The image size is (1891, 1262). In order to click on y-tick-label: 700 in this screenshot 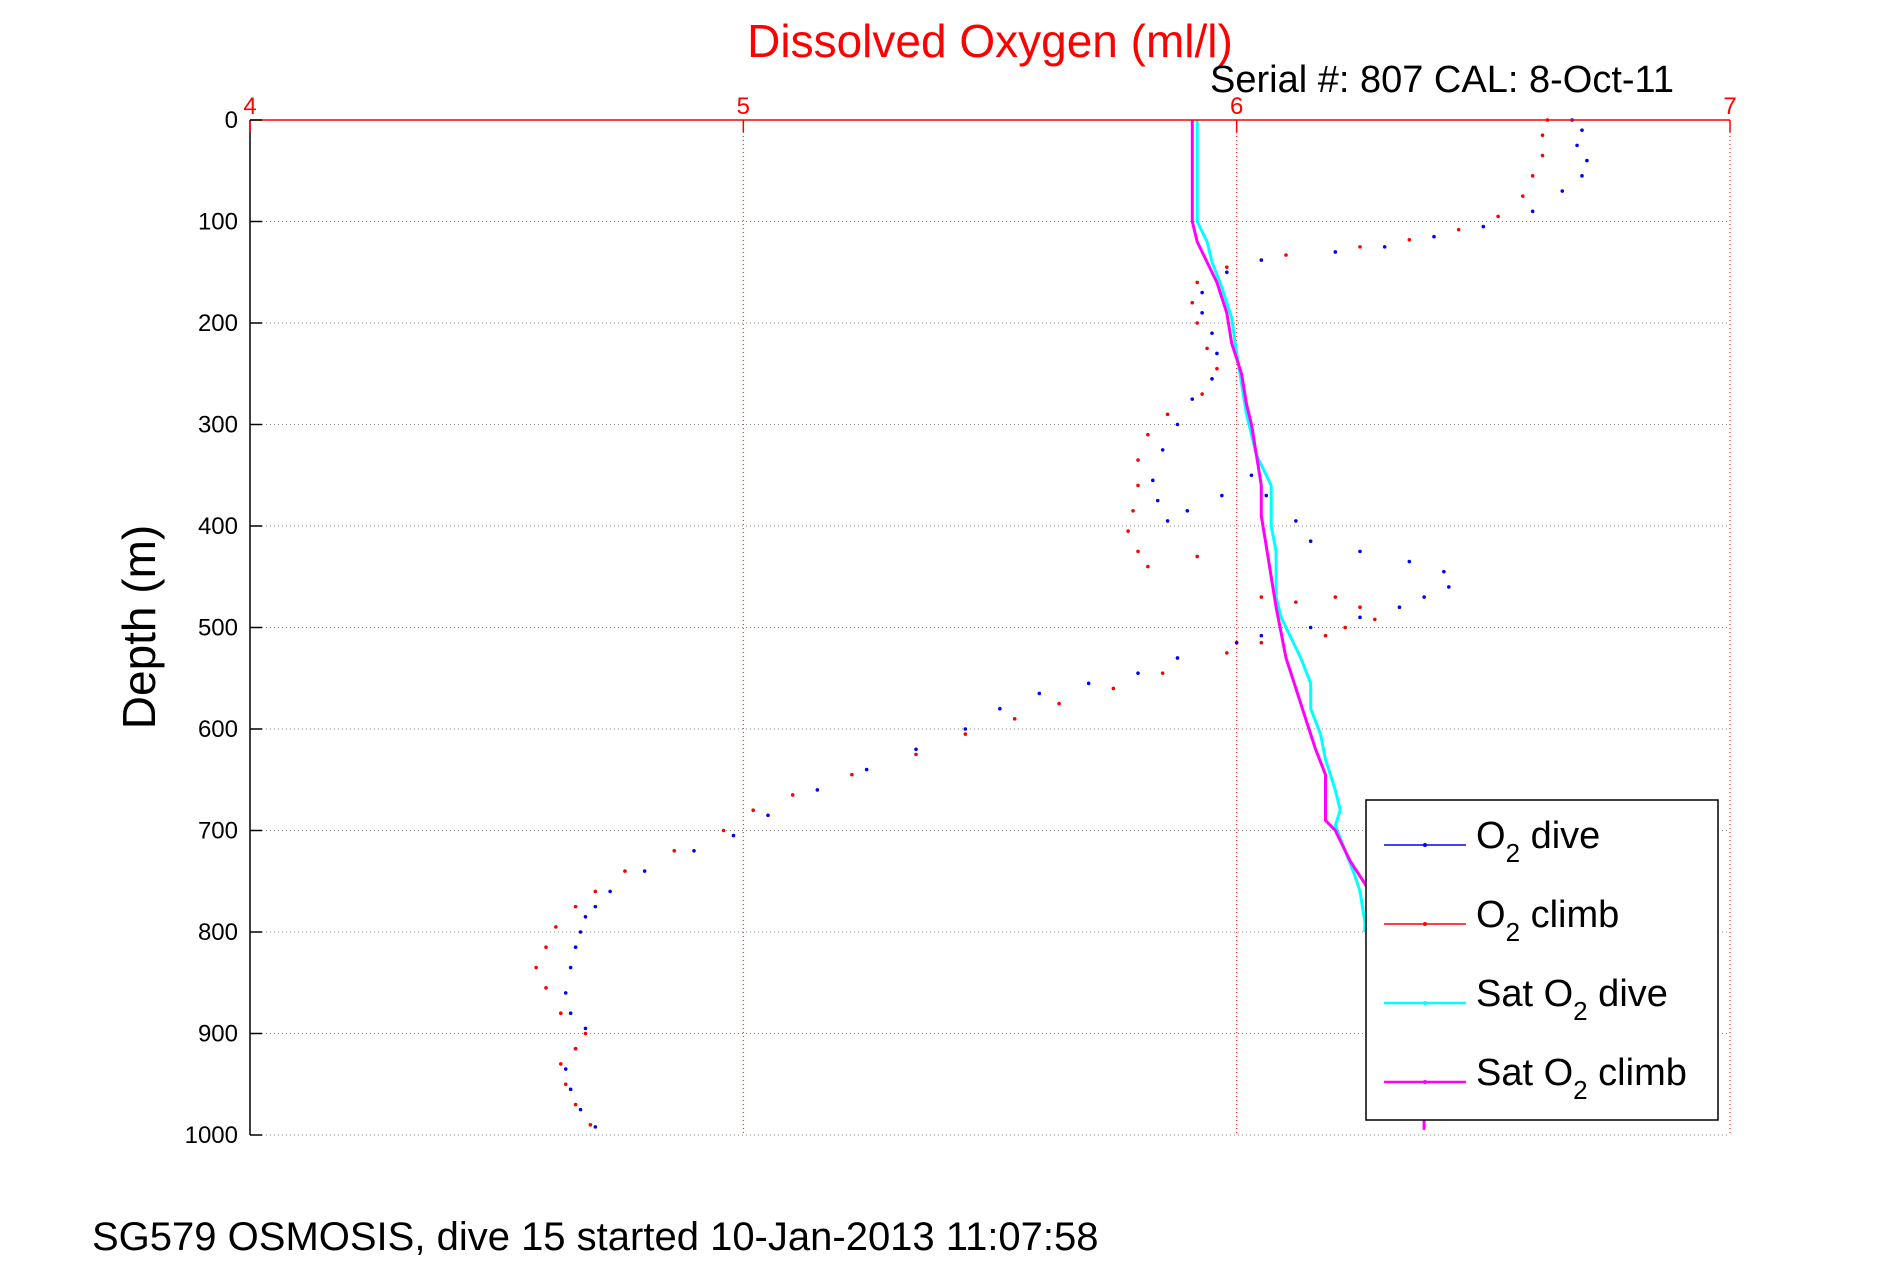, I will do `click(218, 831)`.